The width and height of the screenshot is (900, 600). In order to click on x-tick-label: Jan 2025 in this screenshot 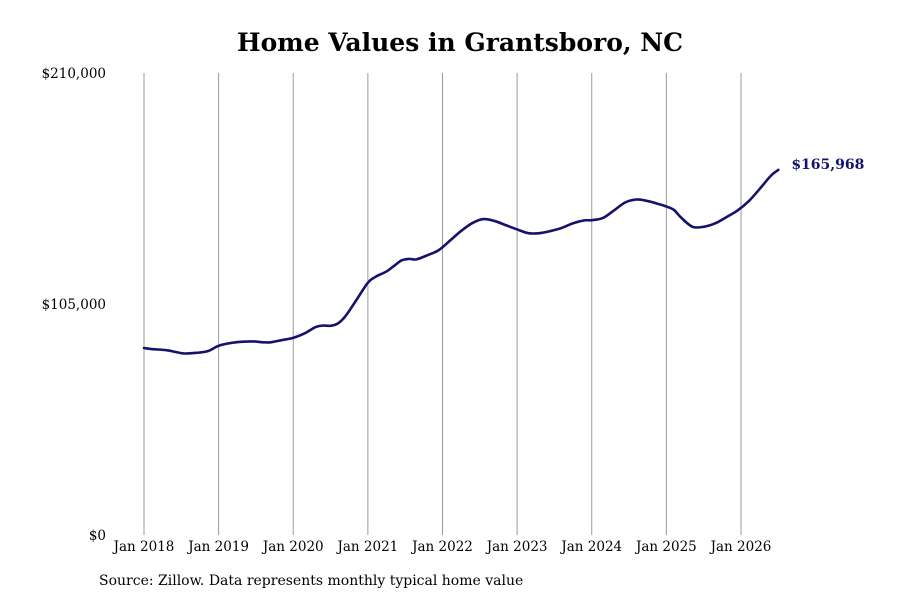, I will do `click(665, 547)`.